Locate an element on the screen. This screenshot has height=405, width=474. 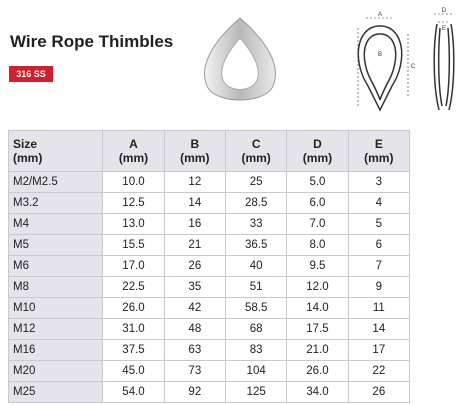
column-header: E (mm) is located at coordinates (379, 151).